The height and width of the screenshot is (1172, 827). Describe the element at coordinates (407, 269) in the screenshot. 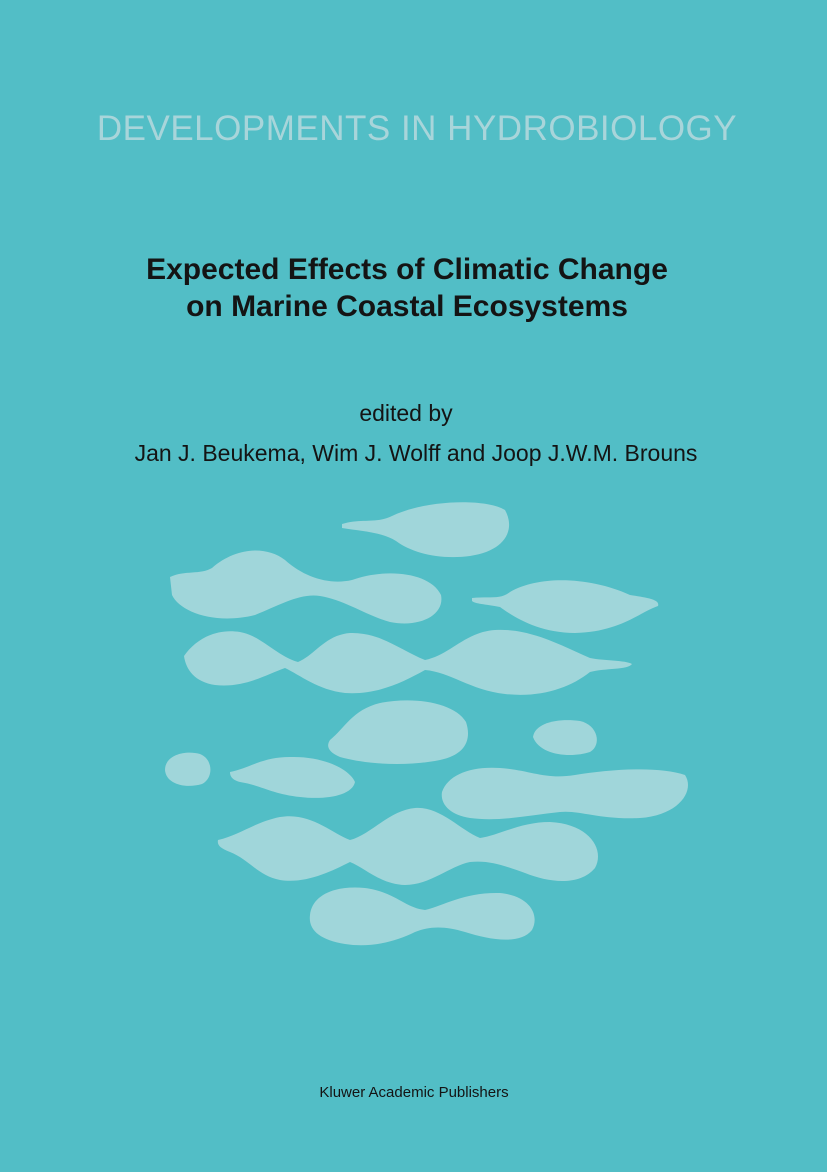

I see `title-line: Expected Effects of Climatic Change` at that location.